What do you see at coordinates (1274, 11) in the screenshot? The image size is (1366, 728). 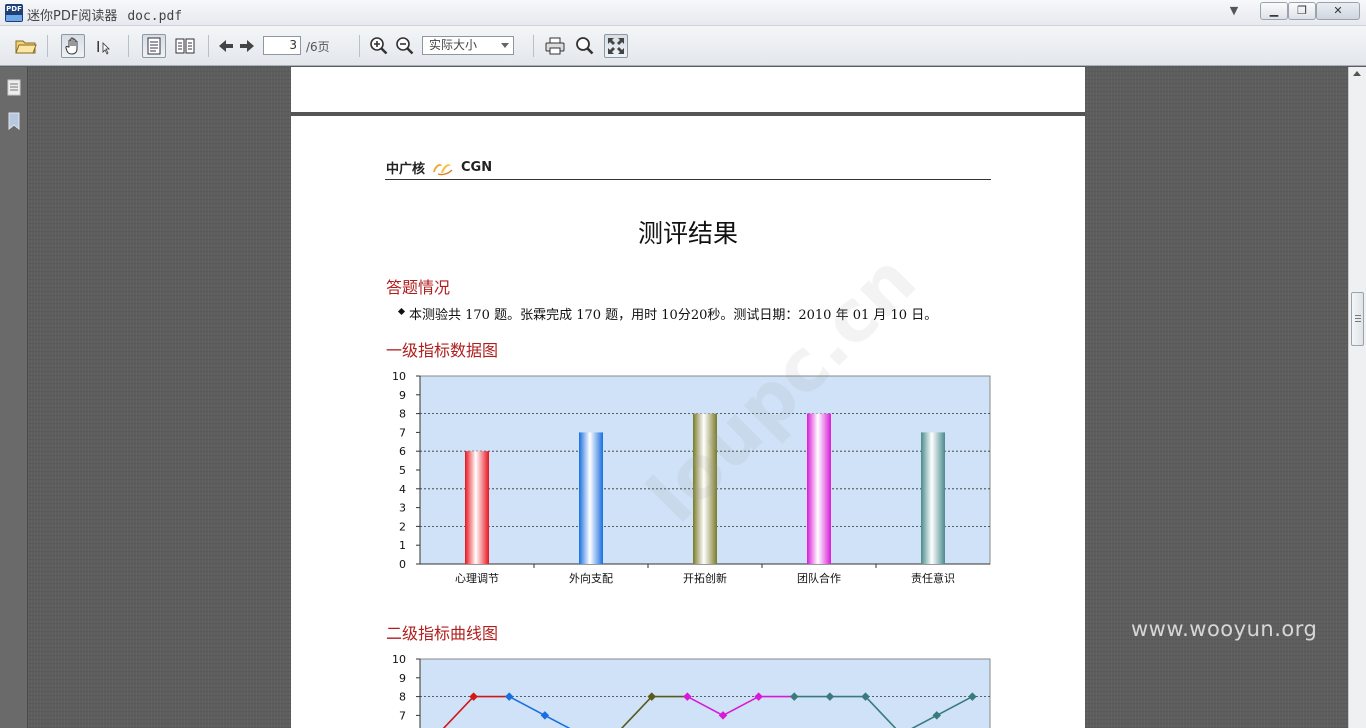 I see `minimize-button: ▁` at bounding box center [1274, 11].